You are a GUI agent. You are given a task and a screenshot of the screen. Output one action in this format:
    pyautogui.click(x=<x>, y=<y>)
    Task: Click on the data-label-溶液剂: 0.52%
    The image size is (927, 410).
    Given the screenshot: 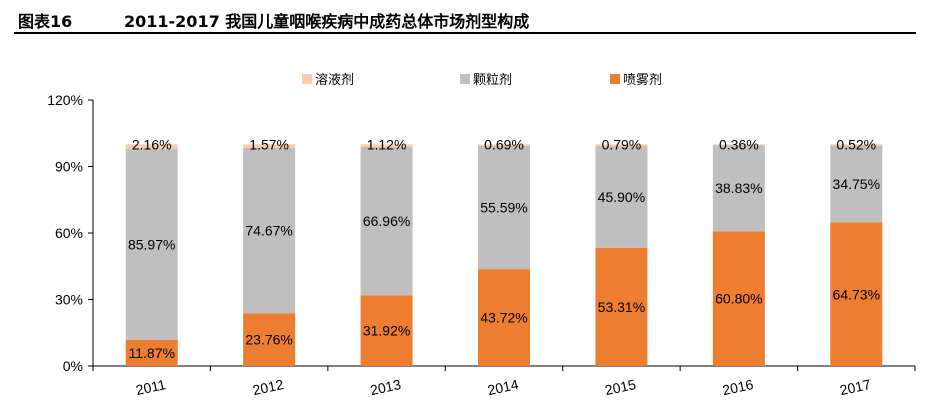 What is the action you would take?
    pyautogui.click(x=856, y=144)
    